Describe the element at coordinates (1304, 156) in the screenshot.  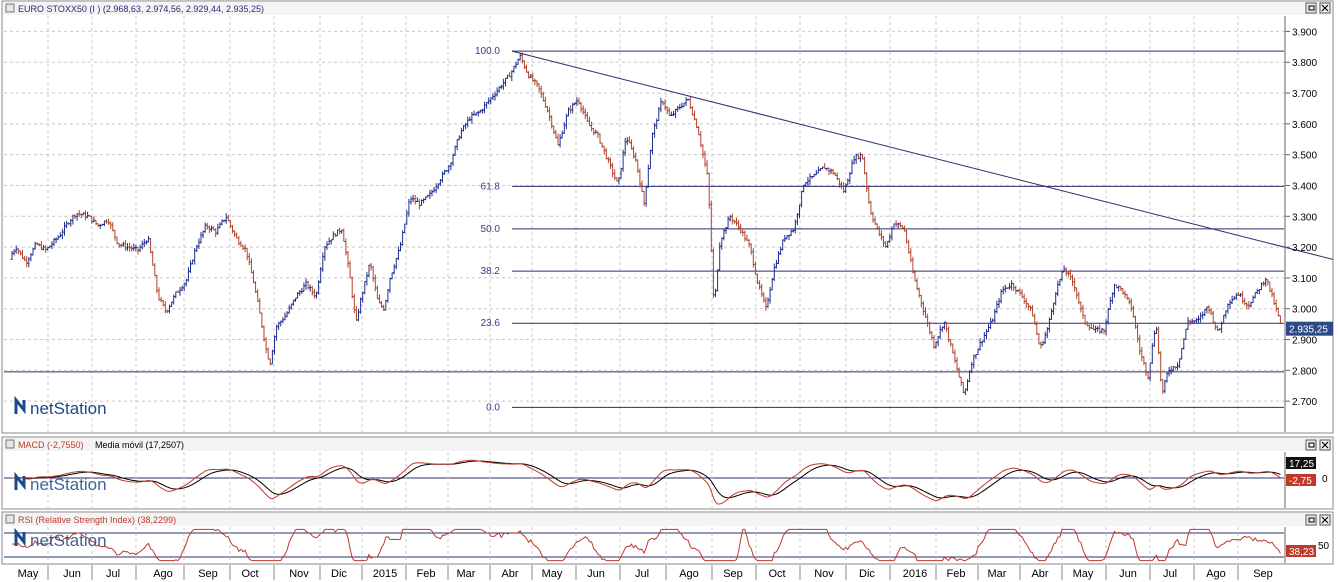
I see `price-axis-label: 3.500` at that location.